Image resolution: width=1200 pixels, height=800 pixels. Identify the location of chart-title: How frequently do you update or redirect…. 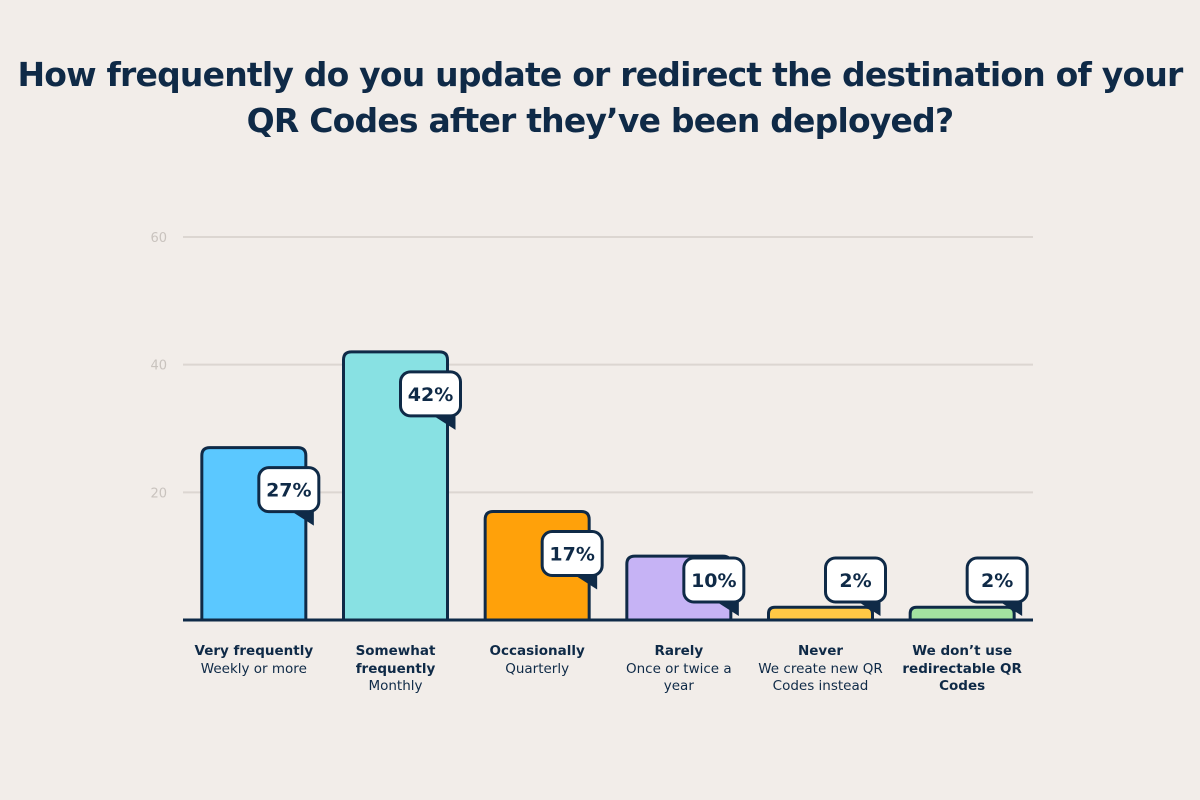
(600, 97).